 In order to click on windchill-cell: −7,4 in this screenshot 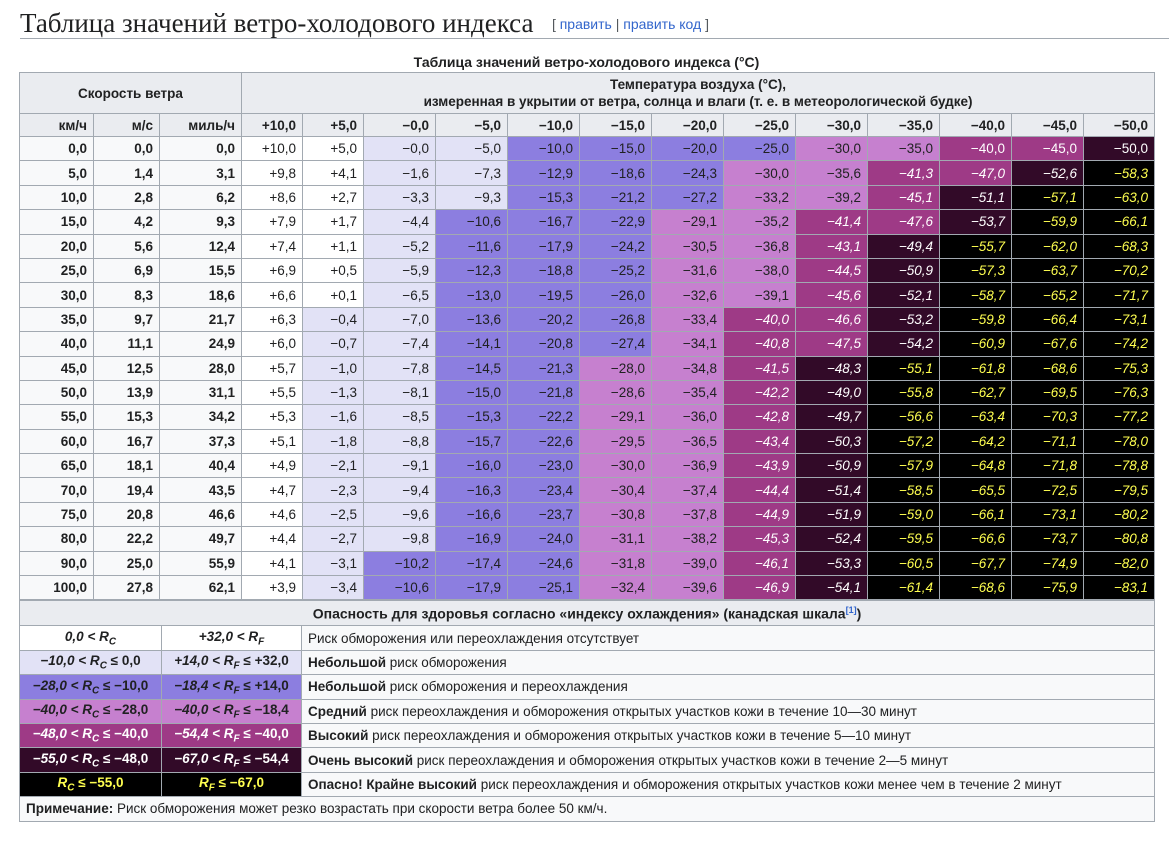, I will do `click(399, 344)`.